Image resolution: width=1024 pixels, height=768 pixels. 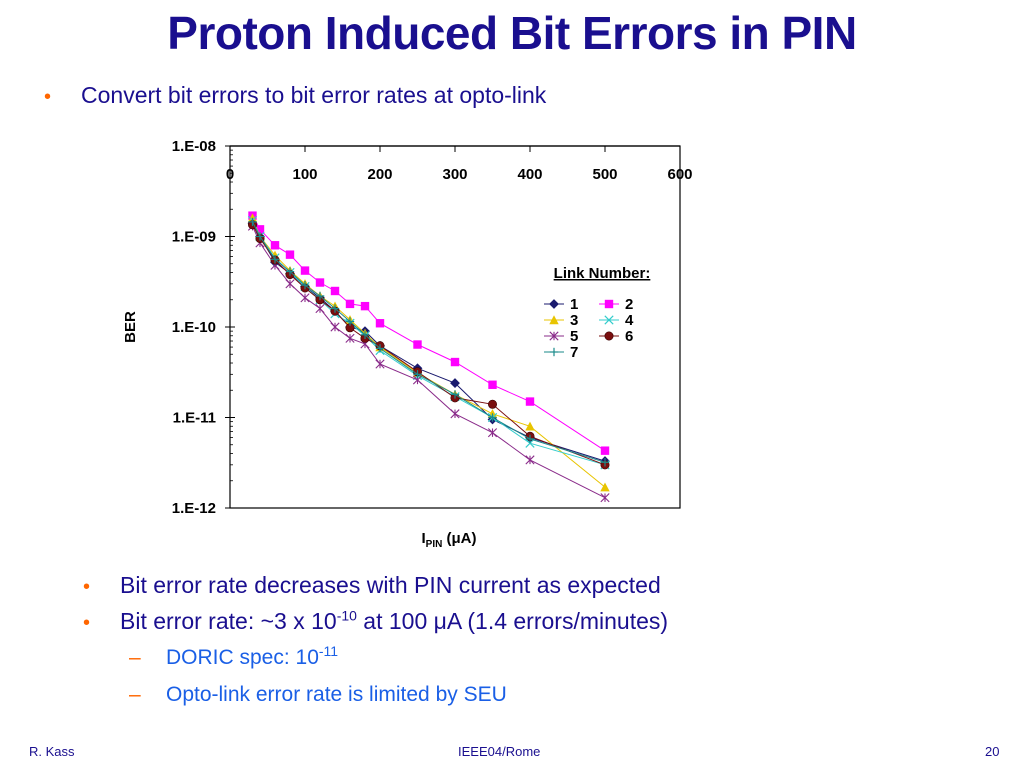 I want to click on y-tick-label: 1.E-11, so click(x=194, y=418).